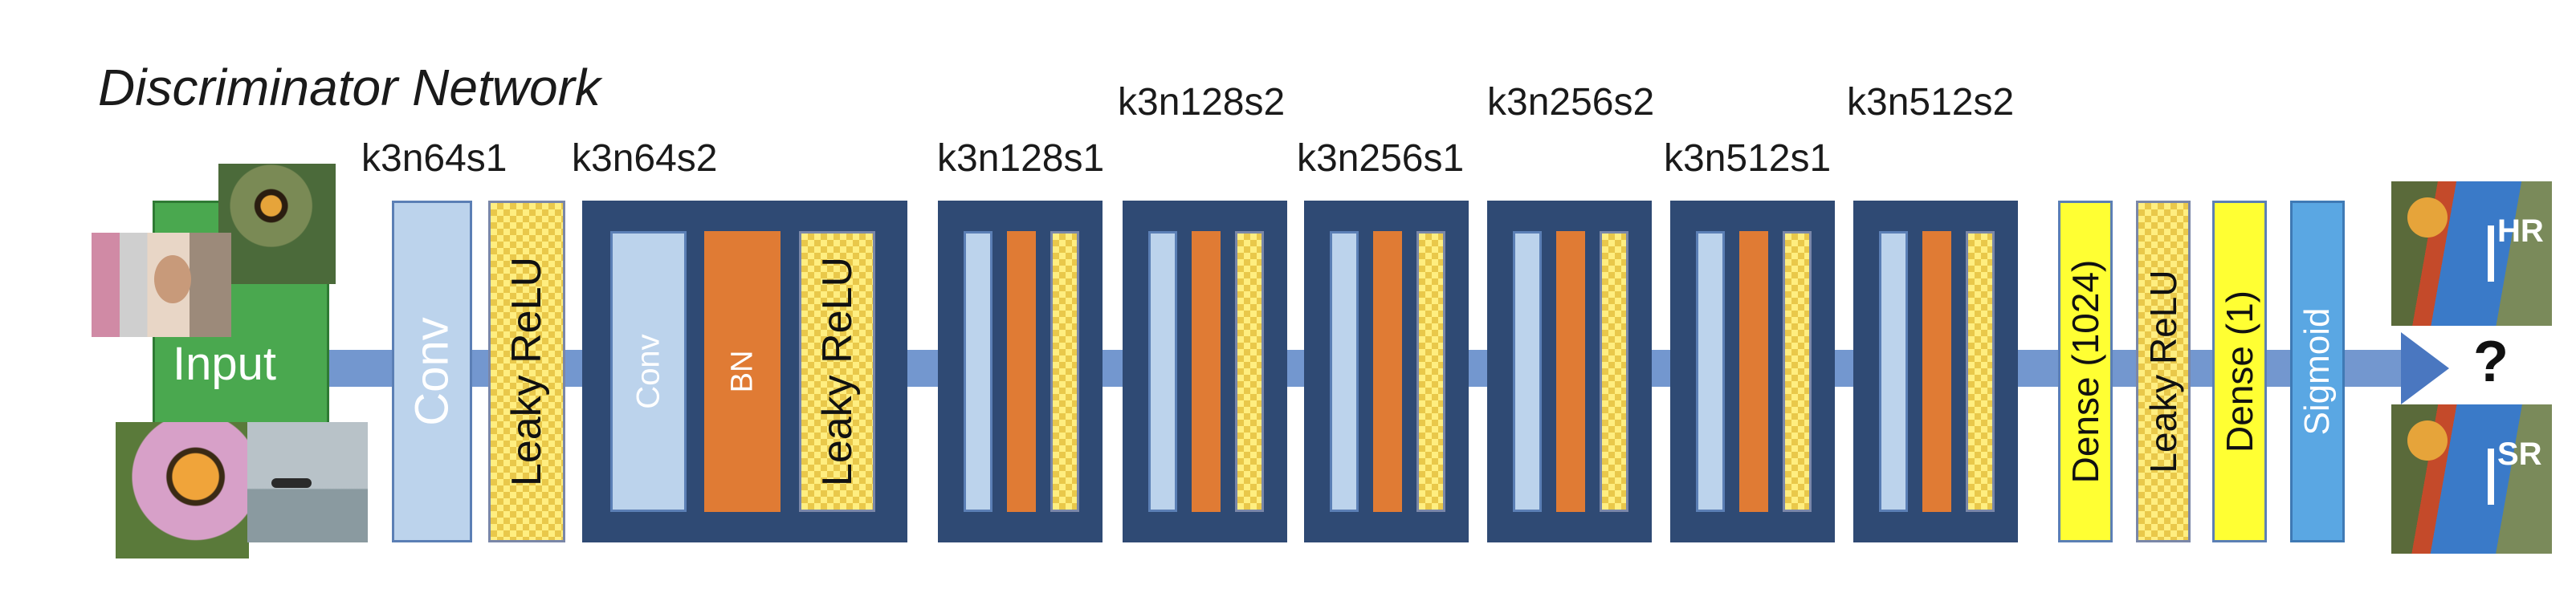 The width and height of the screenshot is (2576, 593). Describe the element at coordinates (2425, 368) in the screenshot. I see `output-arrow-icon` at that location.